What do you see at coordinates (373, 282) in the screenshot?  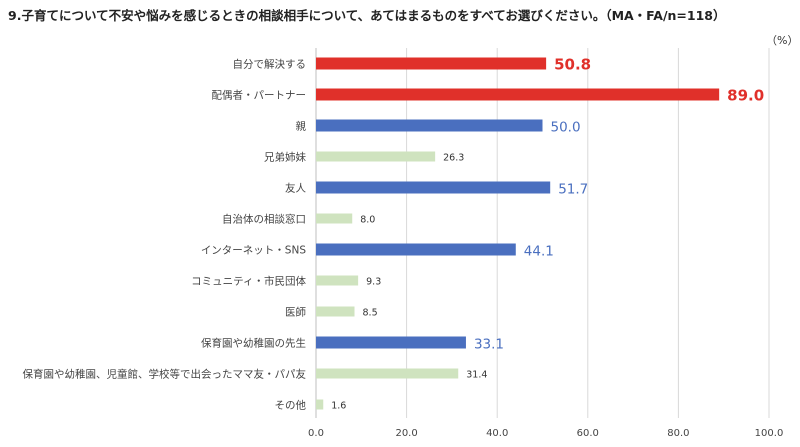 I see `value-label: 9.3` at bounding box center [373, 282].